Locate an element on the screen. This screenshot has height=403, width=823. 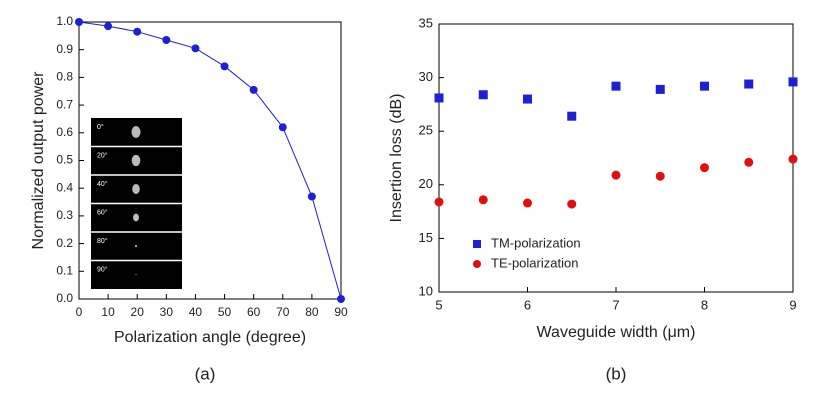
inset-label: 80° is located at coordinates (102, 241).